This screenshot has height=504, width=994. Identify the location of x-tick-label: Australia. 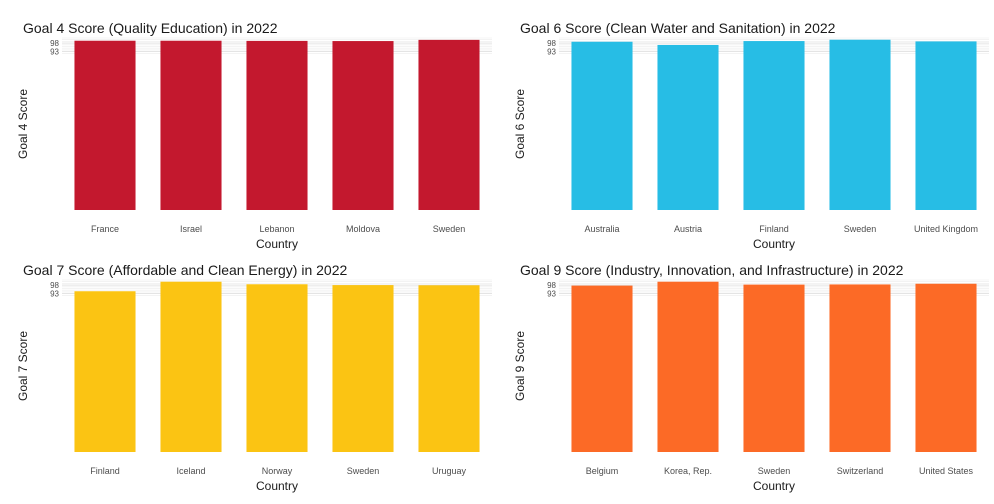
(601, 229).